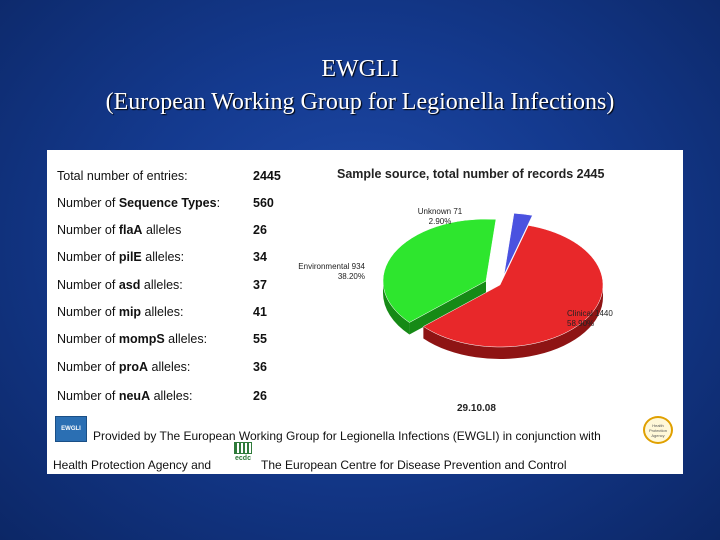 The width and height of the screenshot is (720, 540). What do you see at coordinates (132, 339) in the screenshot?
I see `stat-label: Number of mompS alleles:` at bounding box center [132, 339].